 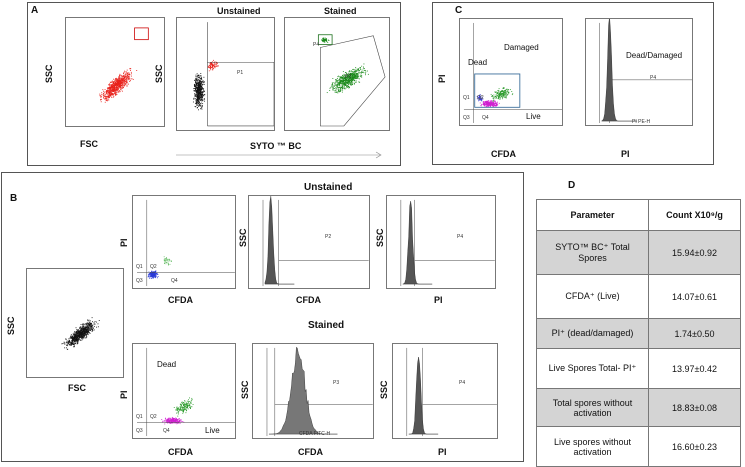 What do you see at coordinates (592, 333) in the screenshot?
I see `row-parameter: PI⁺ (dead/damaged)` at bounding box center [592, 333].